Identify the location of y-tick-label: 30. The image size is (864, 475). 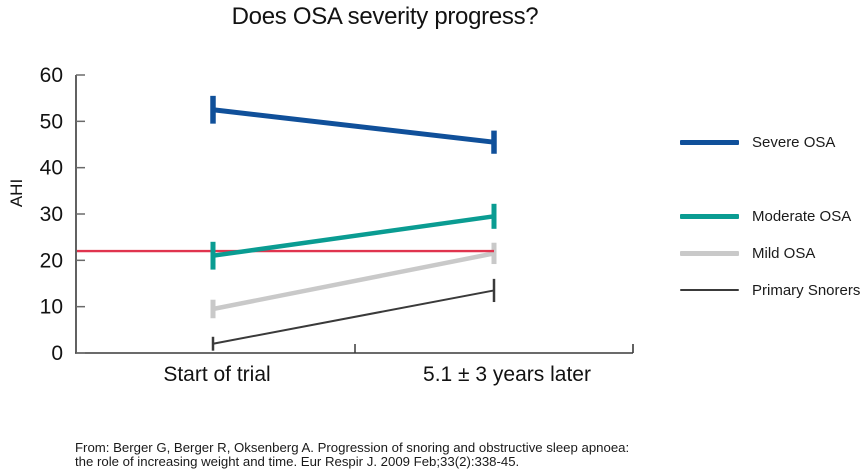
(51, 214).